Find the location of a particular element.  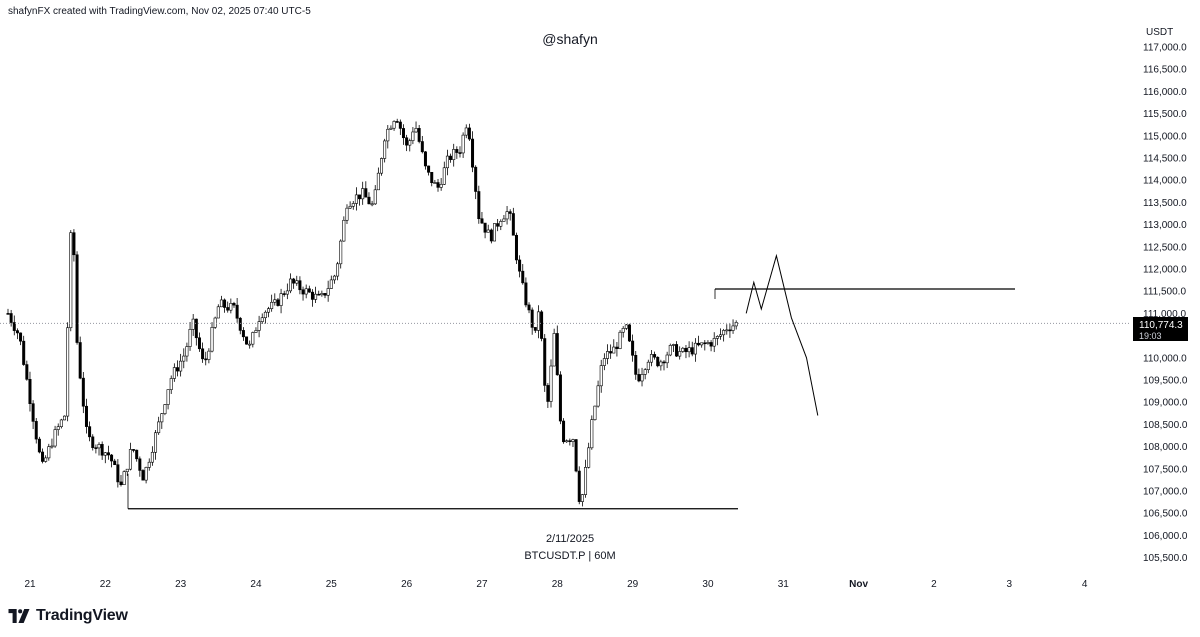

price-tick-label: 105,500.0 is located at coordinates (1165, 558).